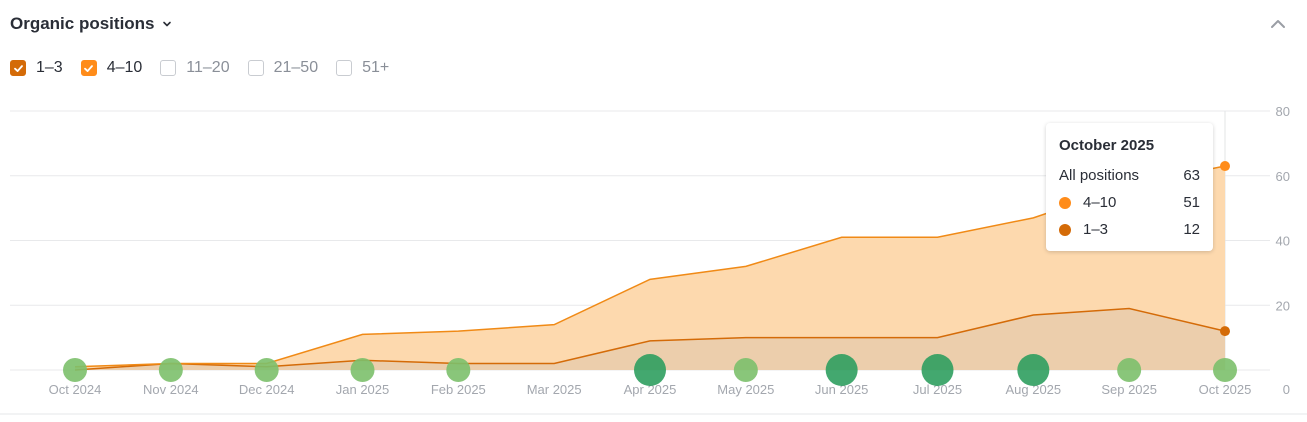 The width and height of the screenshot is (1307, 422). Describe the element at coordinates (1100, 202) in the screenshot. I see `tooltip-label: 4–10` at that location.